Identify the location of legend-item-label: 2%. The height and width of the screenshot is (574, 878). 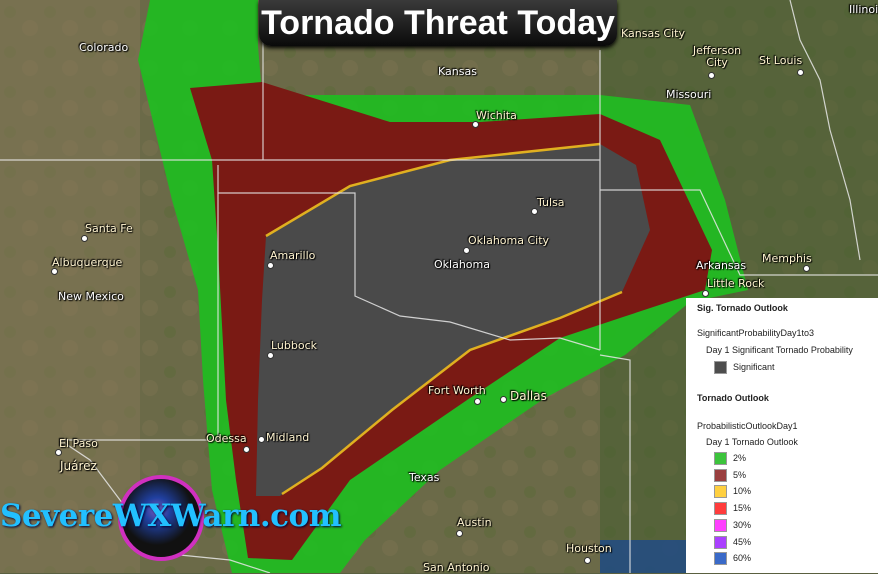
(740, 458).